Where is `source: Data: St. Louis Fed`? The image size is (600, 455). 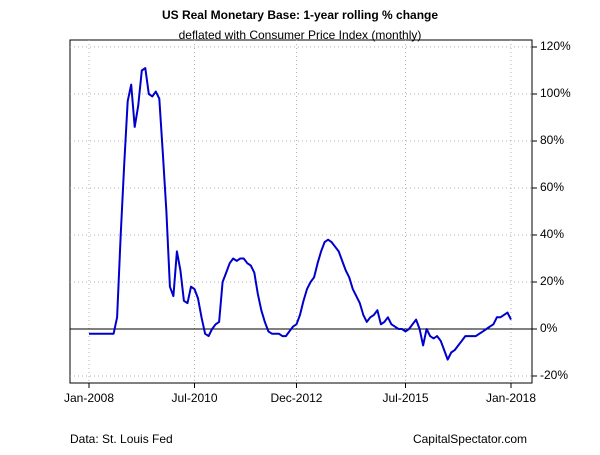 source: Data: St. Louis Fed is located at coordinates (121, 439).